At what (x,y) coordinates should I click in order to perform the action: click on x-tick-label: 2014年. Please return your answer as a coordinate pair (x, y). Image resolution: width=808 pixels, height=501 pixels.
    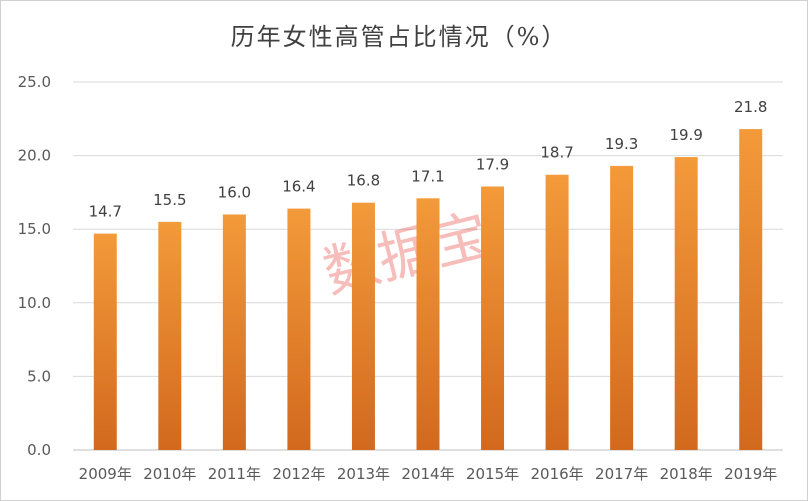
    Looking at the image, I should click on (427, 474).